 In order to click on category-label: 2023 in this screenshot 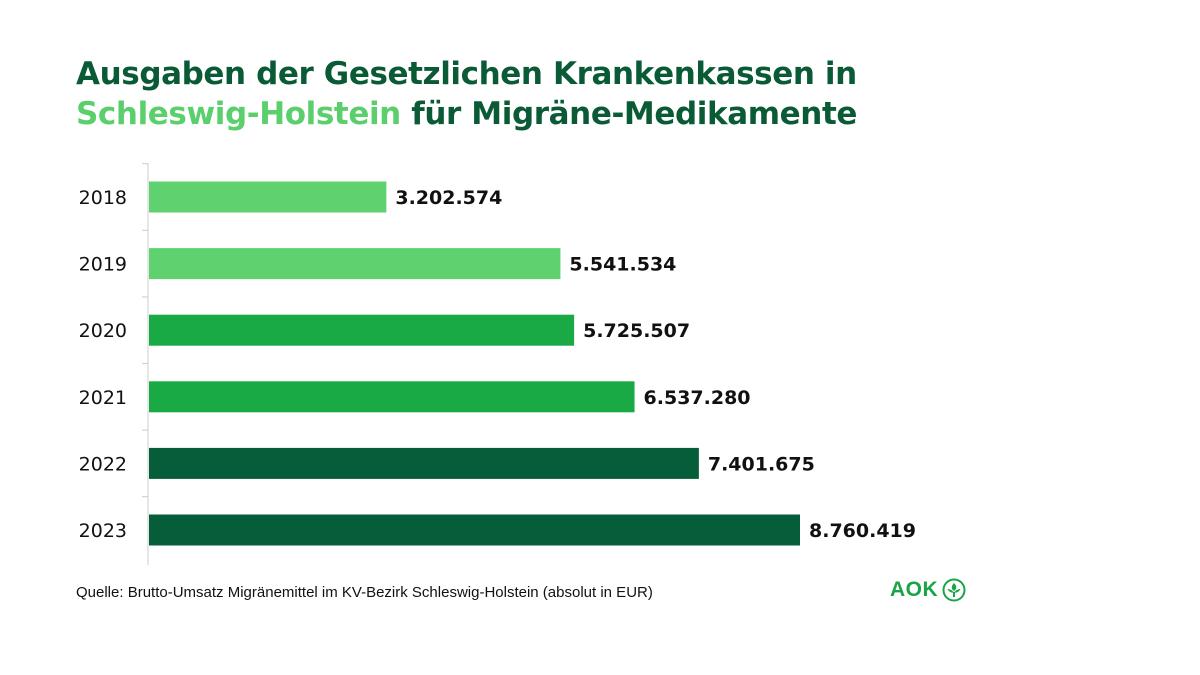, I will do `click(103, 531)`.